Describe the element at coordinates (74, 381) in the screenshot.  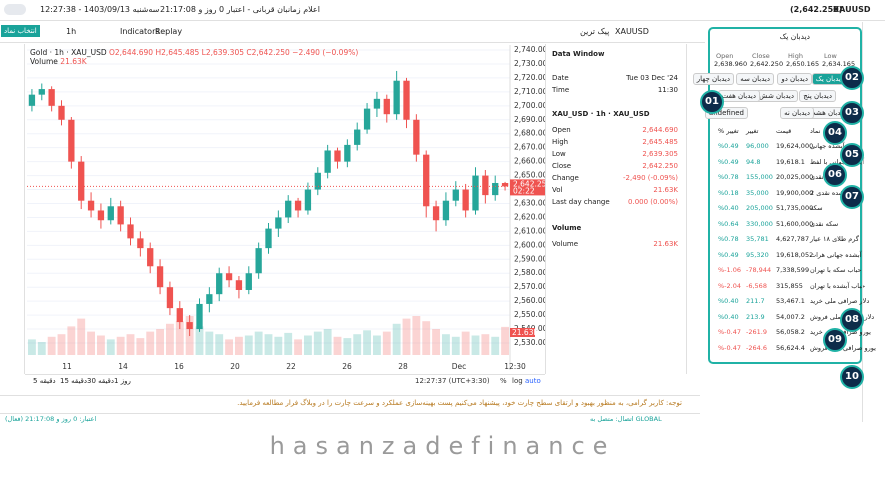
I see `range-button: دقیقه 15` at that location.